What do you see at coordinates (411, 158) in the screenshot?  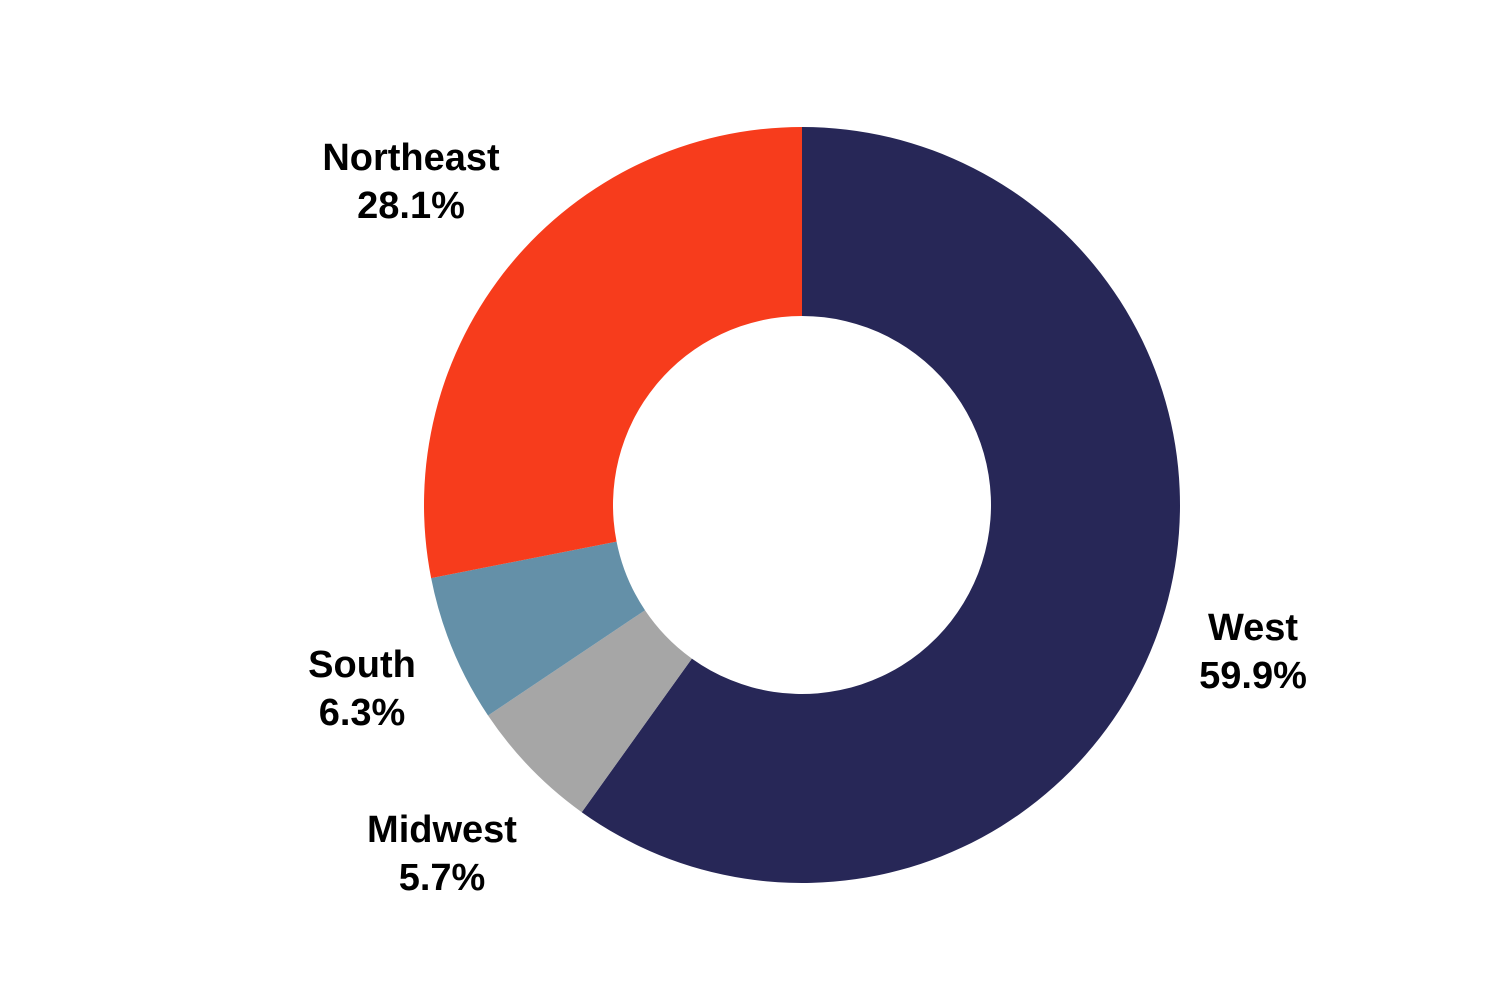 I see `slice-name-label-northeast: Northeast` at bounding box center [411, 158].